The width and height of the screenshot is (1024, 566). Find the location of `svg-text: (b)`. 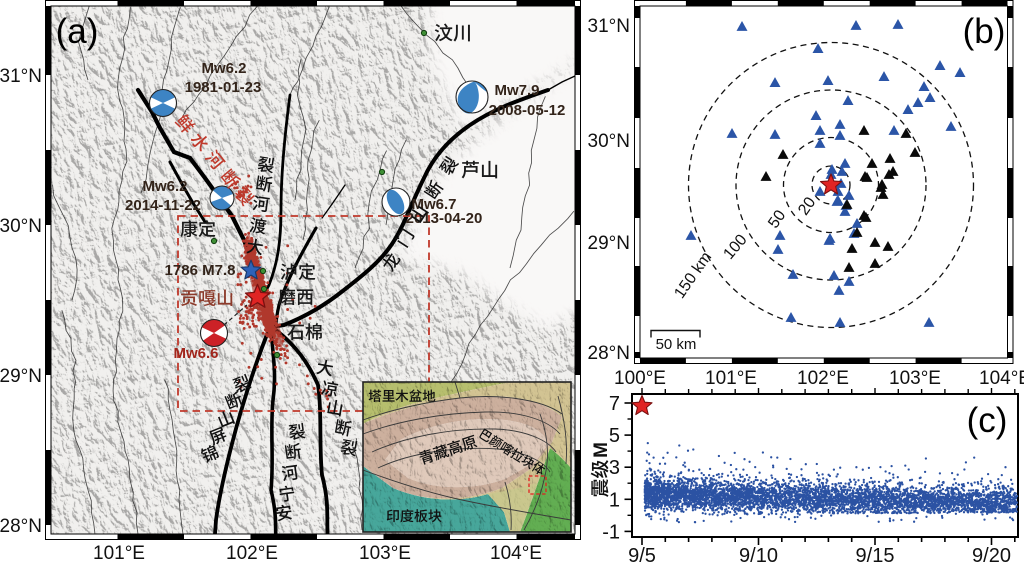

svg-text: (b) is located at coordinates (984, 31).